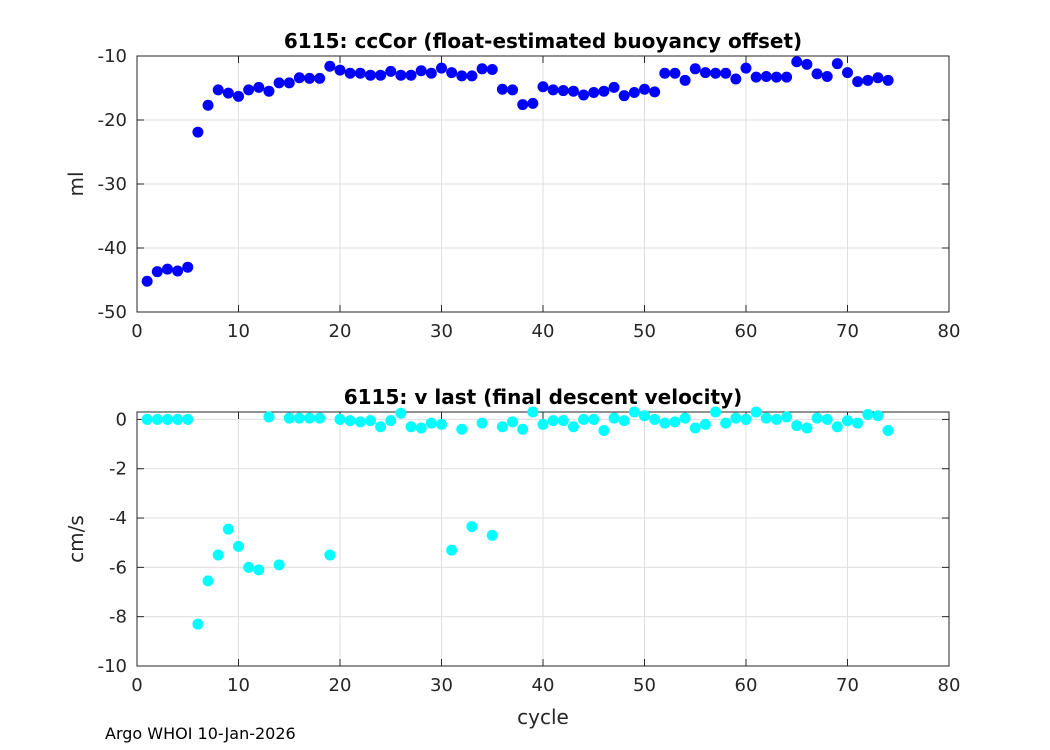  I want to click on y-tick-label: -2, so click(118, 469).